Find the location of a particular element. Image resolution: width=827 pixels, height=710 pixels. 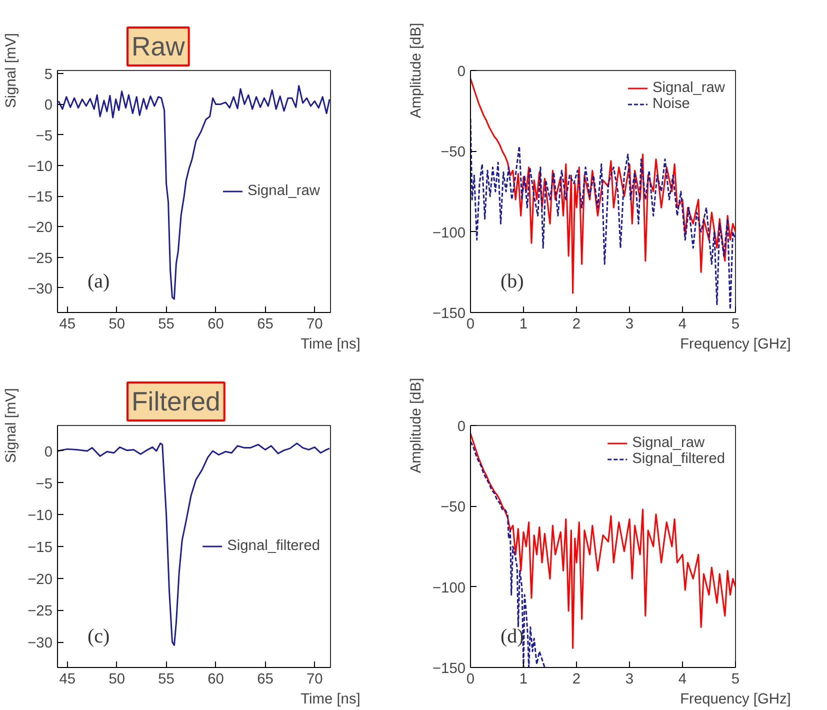

annotation: (c) is located at coordinates (99, 637).